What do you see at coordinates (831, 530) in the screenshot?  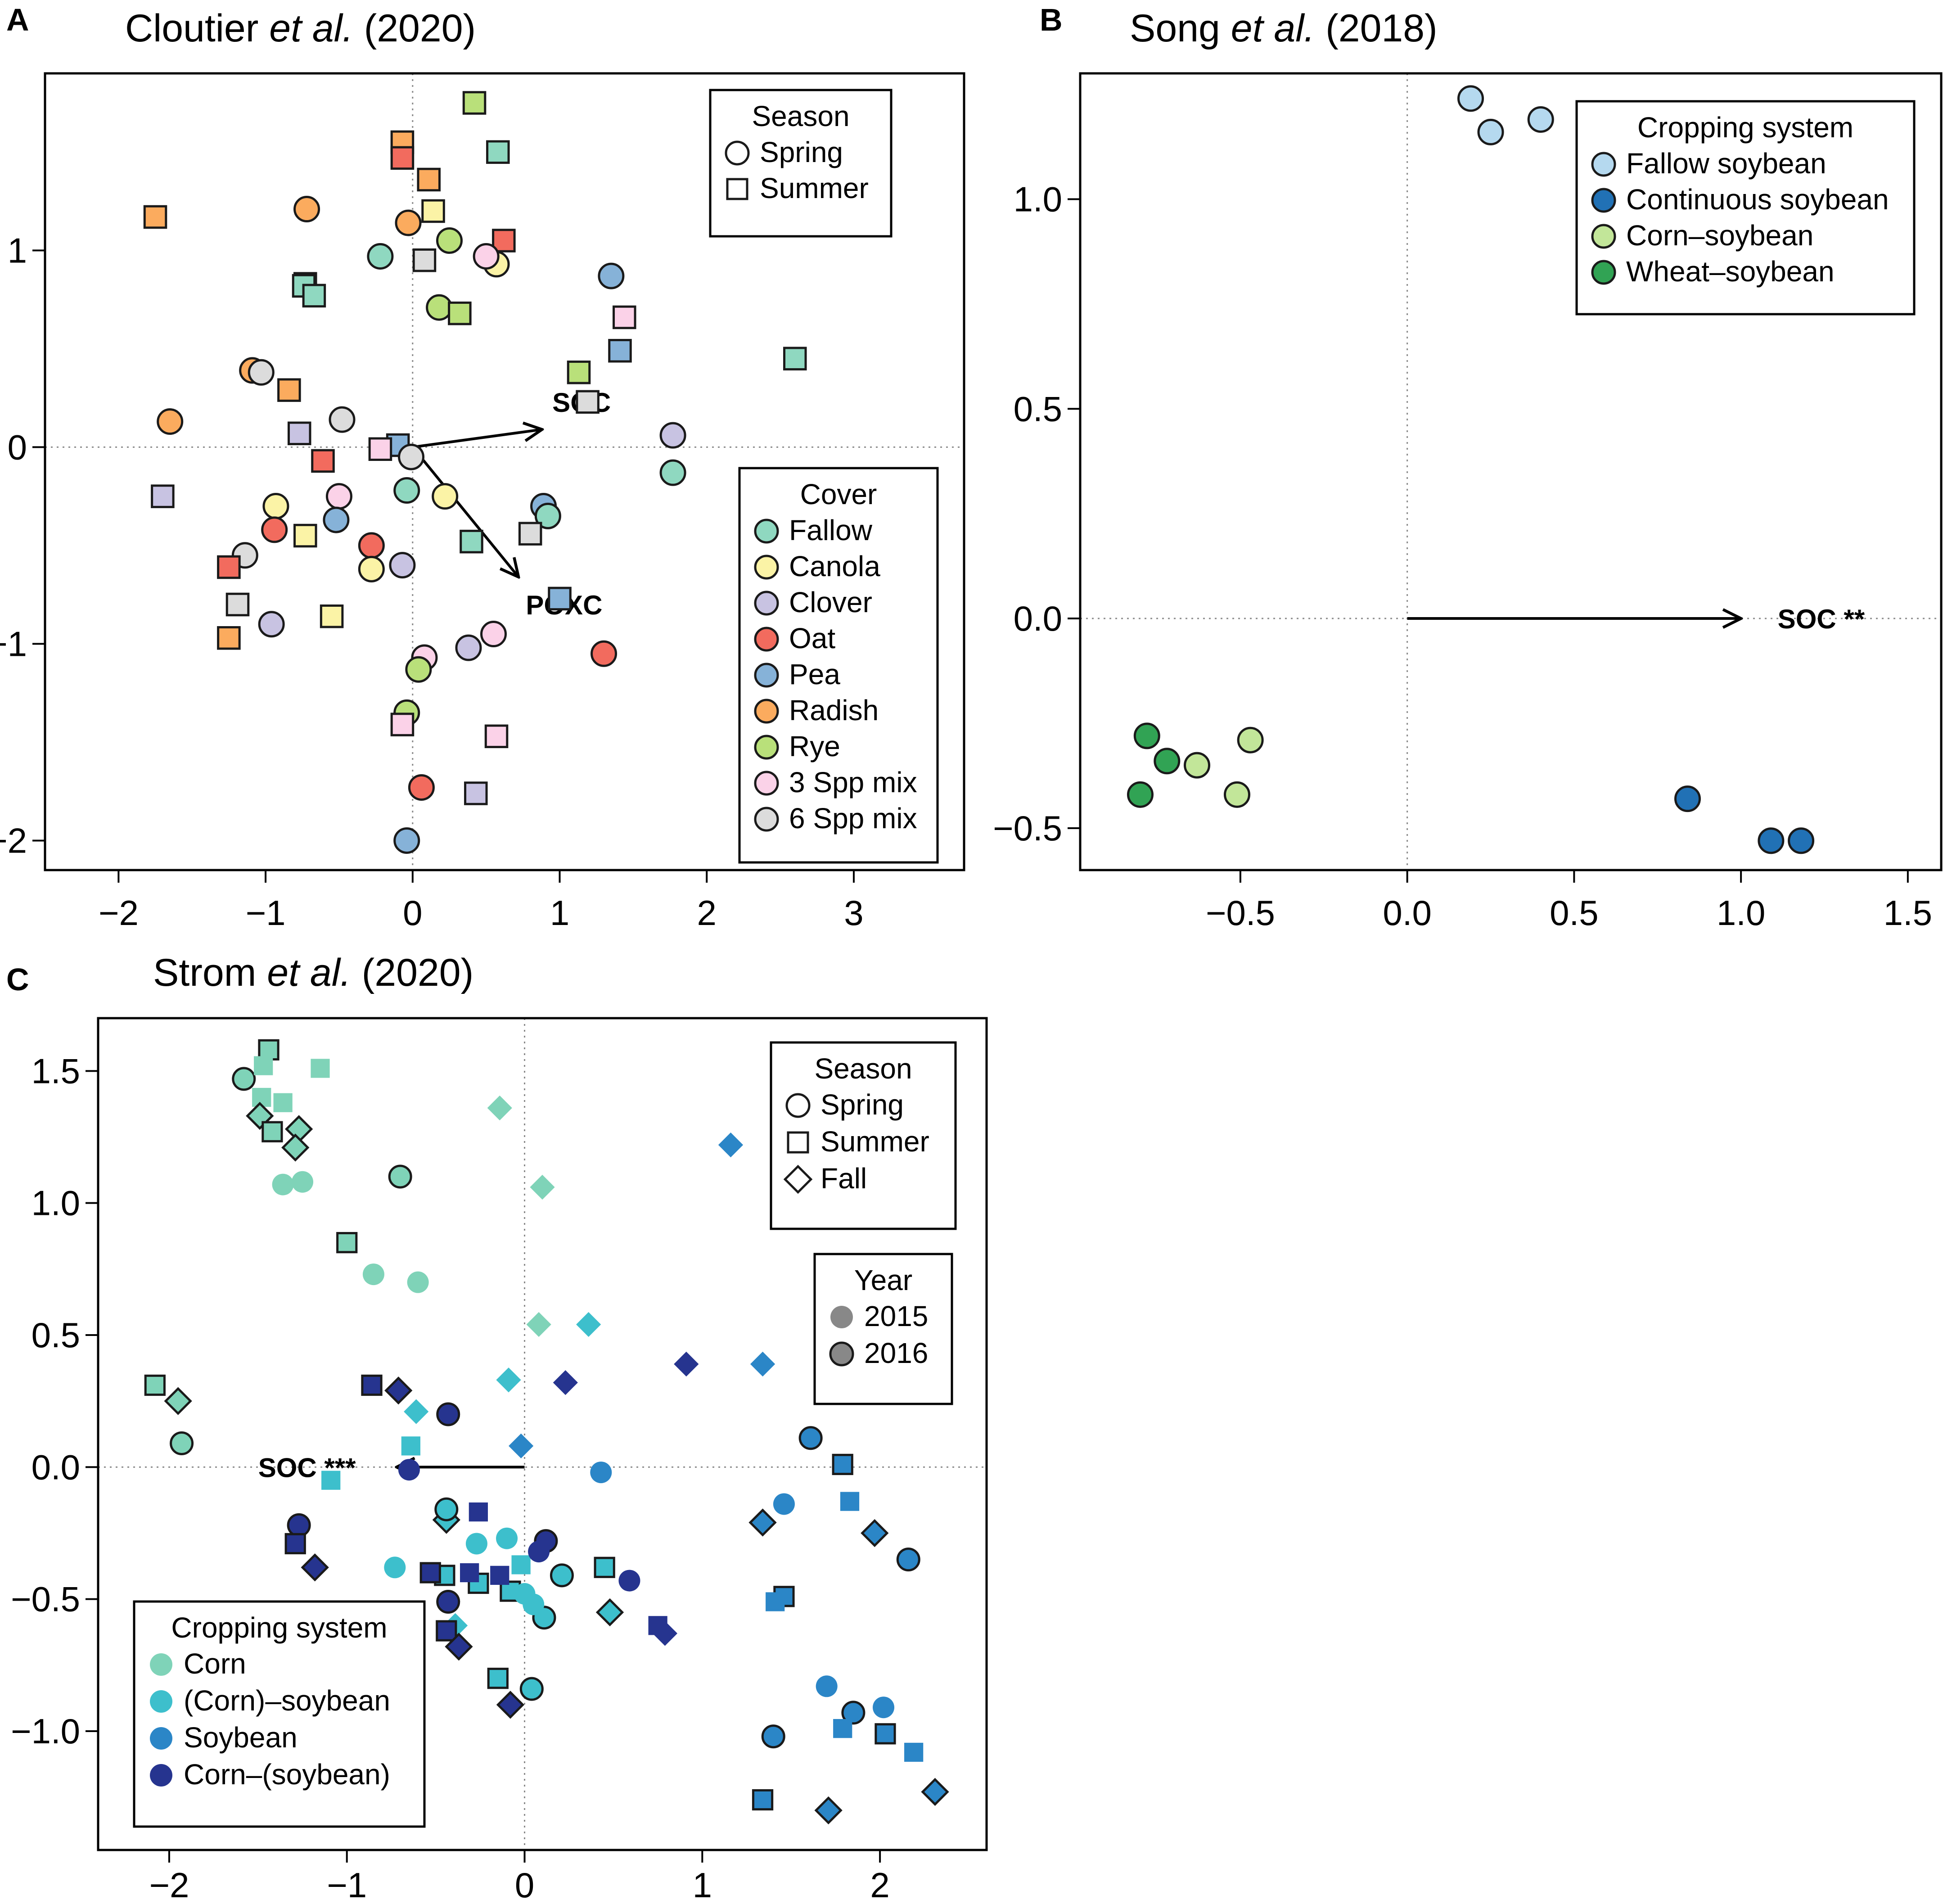 I see `legend-label: Fallow` at bounding box center [831, 530].